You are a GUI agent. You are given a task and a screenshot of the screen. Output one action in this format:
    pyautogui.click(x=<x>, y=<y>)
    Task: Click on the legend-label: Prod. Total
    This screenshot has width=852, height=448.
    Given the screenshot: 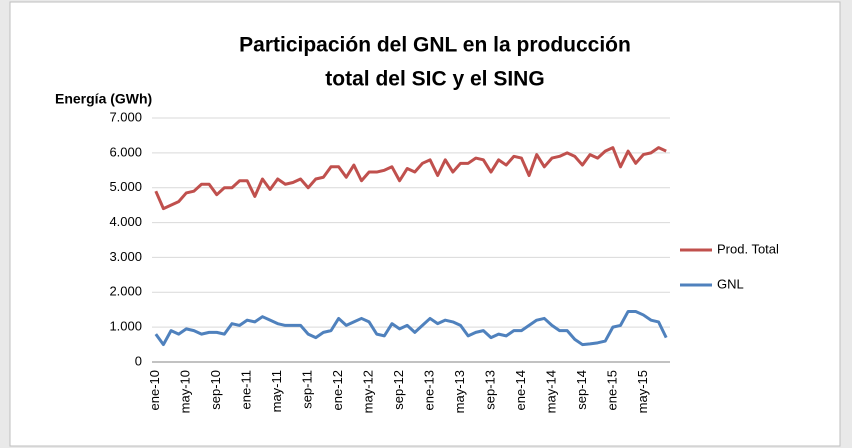 What is the action you would take?
    pyautogui.click(x=748, y=248)
    